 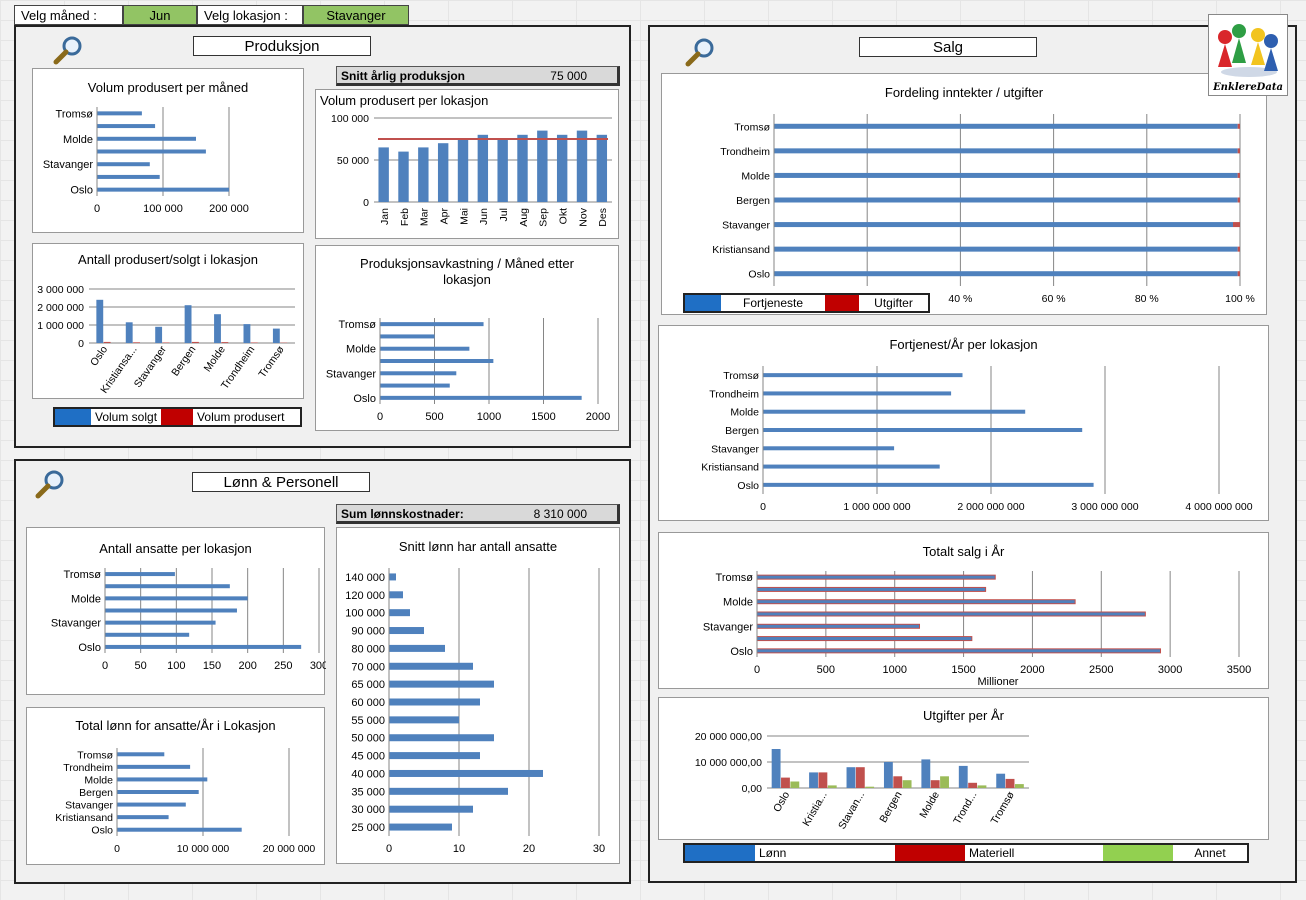 What do you see at coordinates (250, 15) in the screenshot?
I see `location-label: Velg lokasjon :` at bounding box center [250, 15].